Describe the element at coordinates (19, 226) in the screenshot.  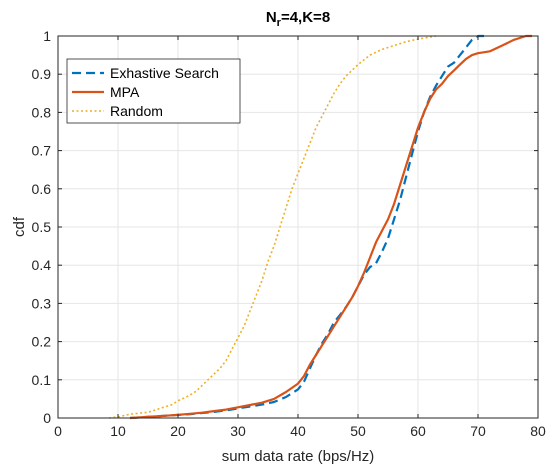
I see `y-axis-label: cdf` at that location.